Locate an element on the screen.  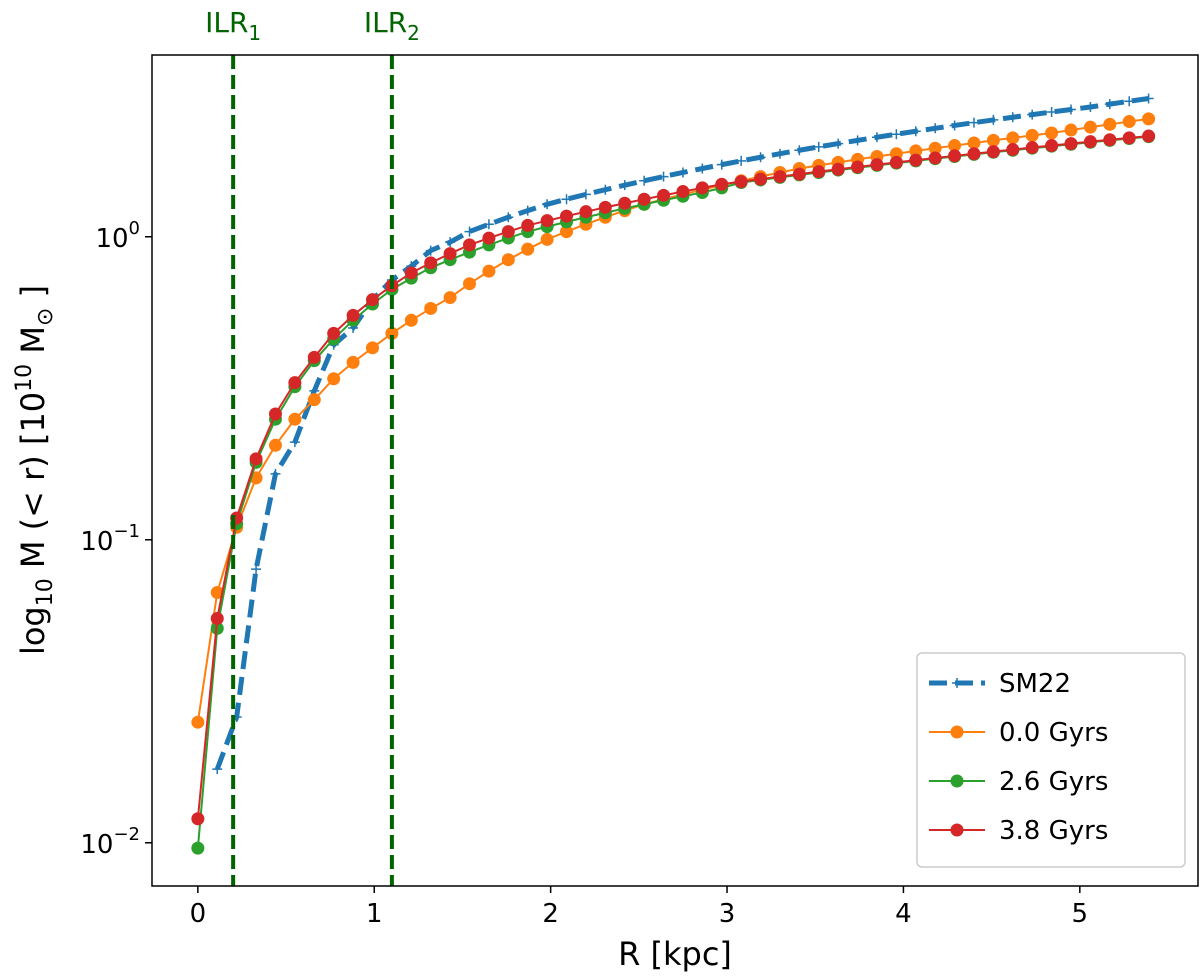
reference-label-text: ILR is located at coordinates (385, 22).